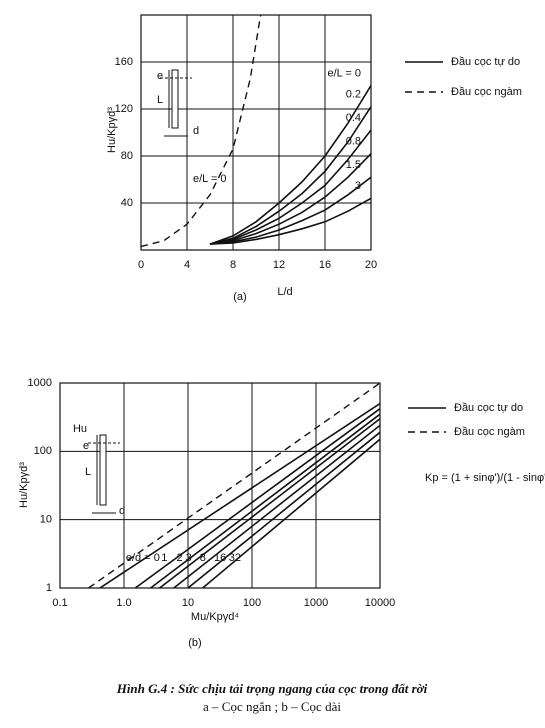 This screenshot has height=728, width=545. What do you see at coordinates (46, 520) in the screenshot?
I see `y-tick-label: 10` at bounding box center [46, 520].